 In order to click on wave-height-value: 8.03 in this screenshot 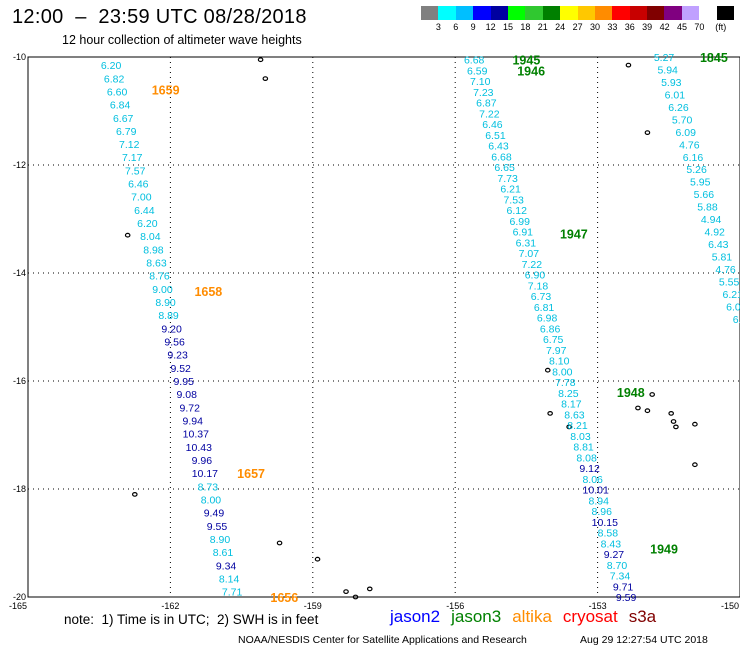, I will do `click(580, 437)`.